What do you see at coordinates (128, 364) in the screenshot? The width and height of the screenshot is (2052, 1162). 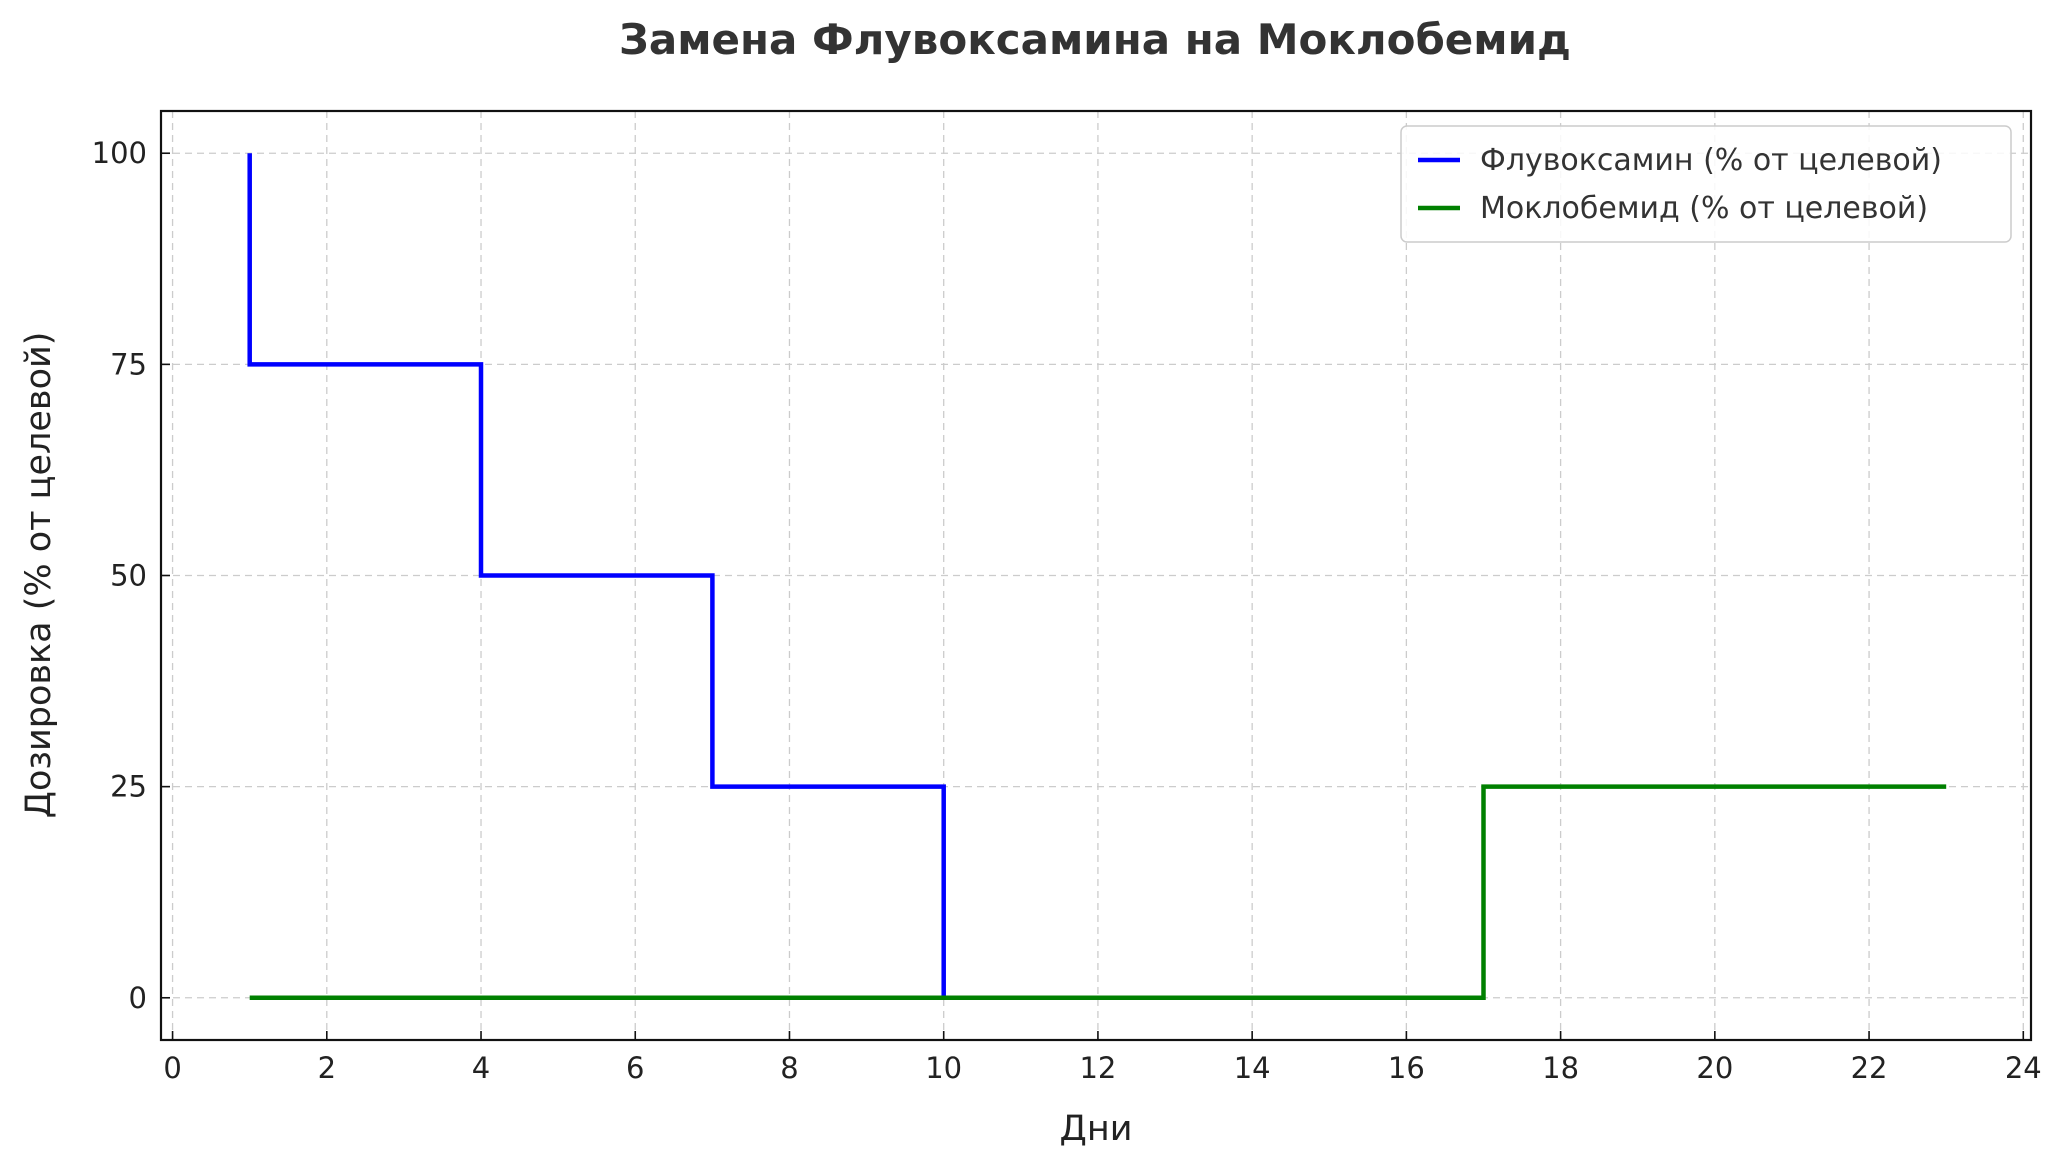 I see `y-tick-label: 75` at bounding box center [128, 364].